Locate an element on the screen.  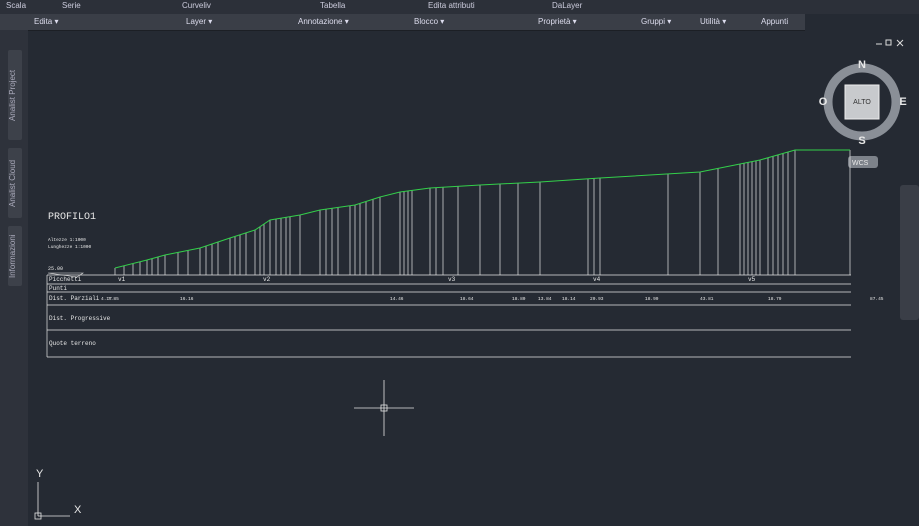
side-tab: Analist Project is located at coordinates (15, 95).